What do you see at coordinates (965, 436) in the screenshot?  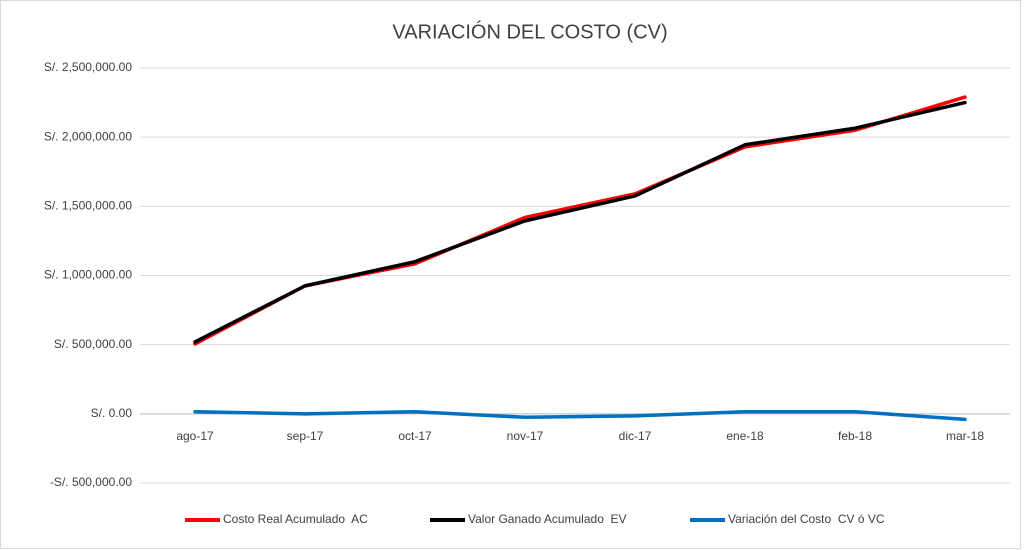 I see `x-tick-label: mar-18` at bounding box center [965, 436].